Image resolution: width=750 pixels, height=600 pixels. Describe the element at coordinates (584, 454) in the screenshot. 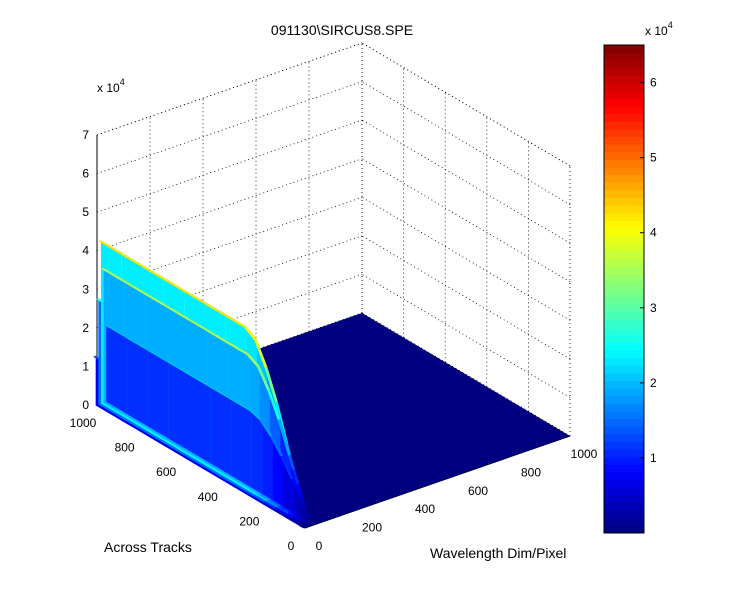

I see `x-tick-label: 1000` at that location.